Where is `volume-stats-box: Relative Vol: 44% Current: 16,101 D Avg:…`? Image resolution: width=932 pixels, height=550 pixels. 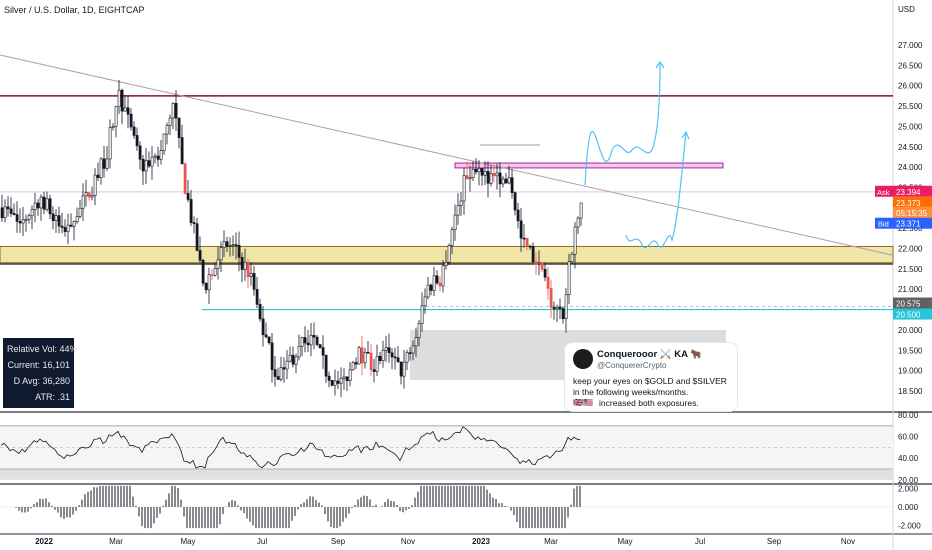 volume-stats-box: Relative Vol: 44% Current: 16,101 D Avg:… is located at coordinates (40, 373).